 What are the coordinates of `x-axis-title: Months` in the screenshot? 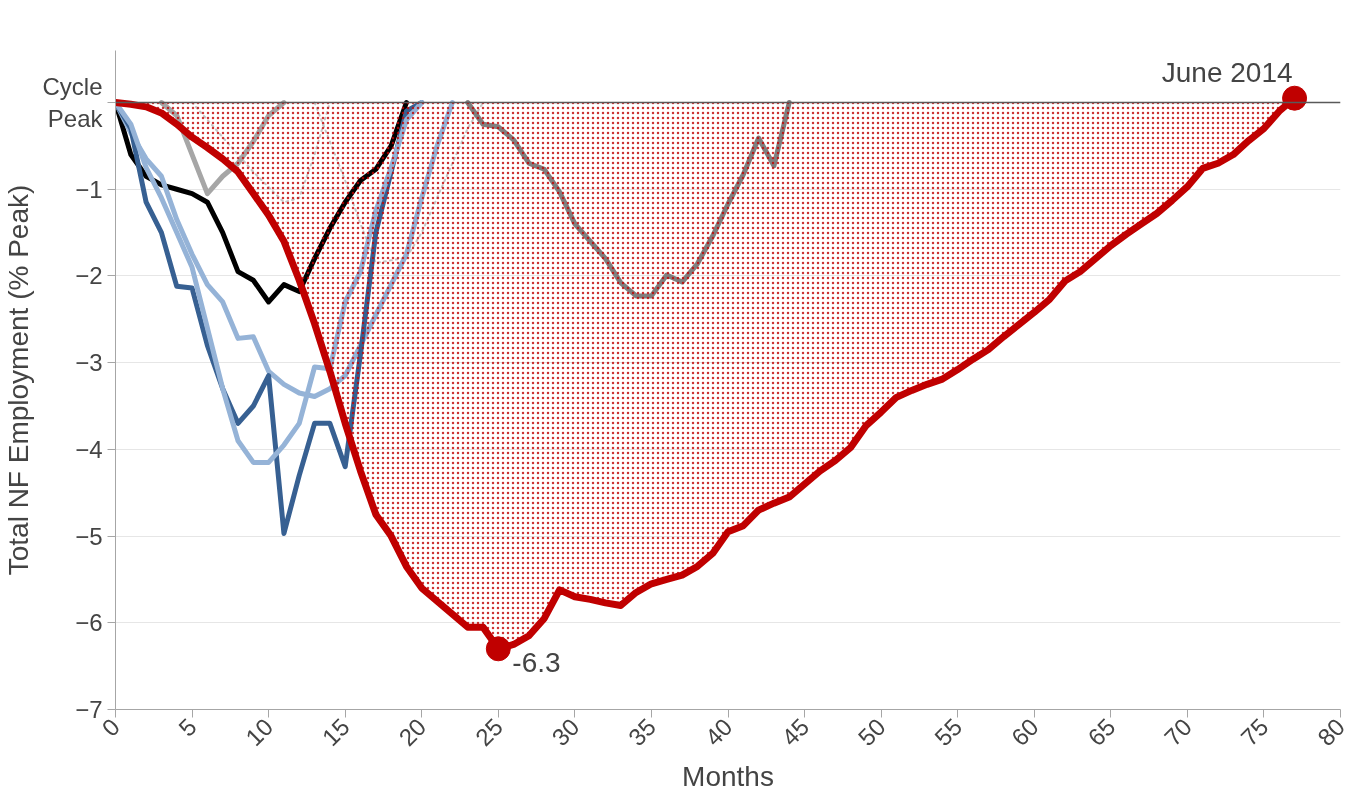 It's located at (728, 777).